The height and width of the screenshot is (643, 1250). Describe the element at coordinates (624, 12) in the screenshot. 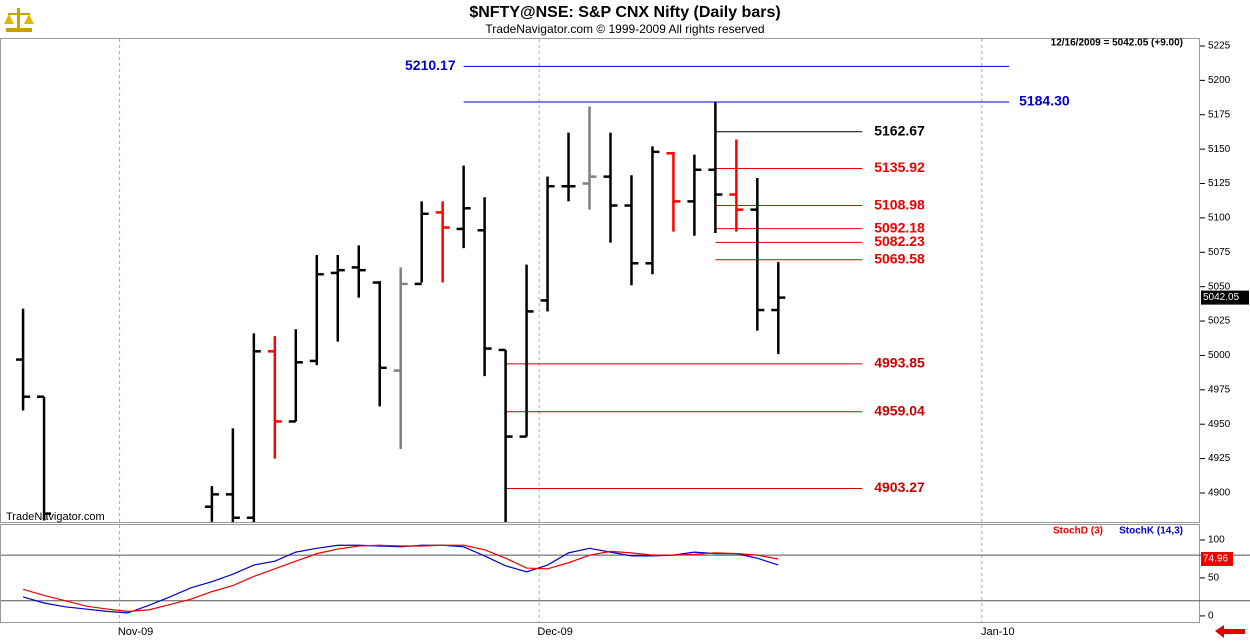

I see `chart-title: $NFTY@NSE: S&P CNX Nifty (Daily bars)` at that location.